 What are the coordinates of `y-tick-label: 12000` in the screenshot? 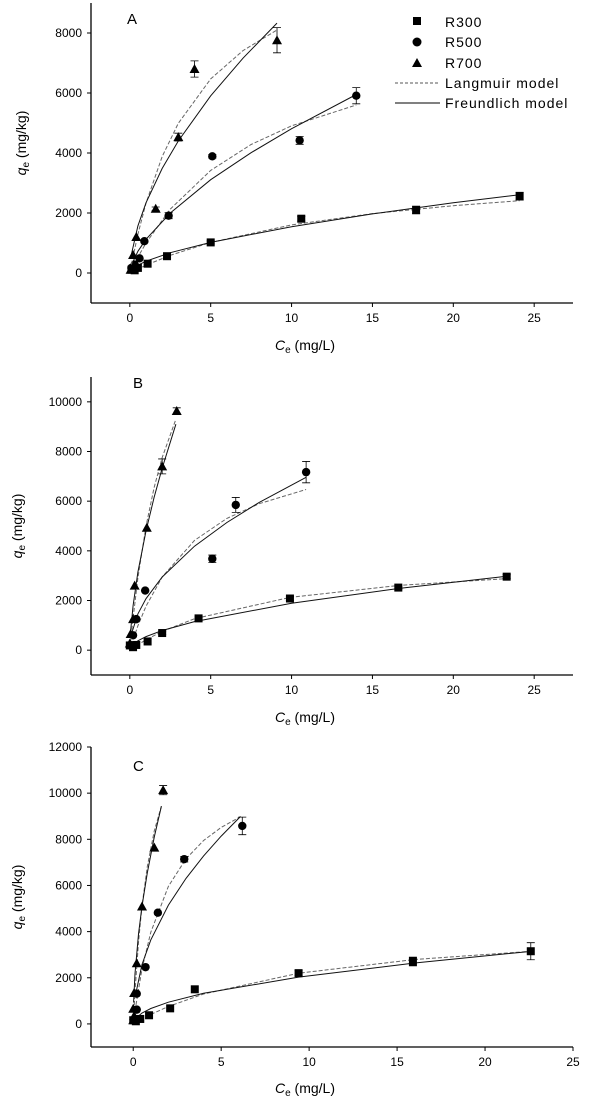 It's located at (66, 747).